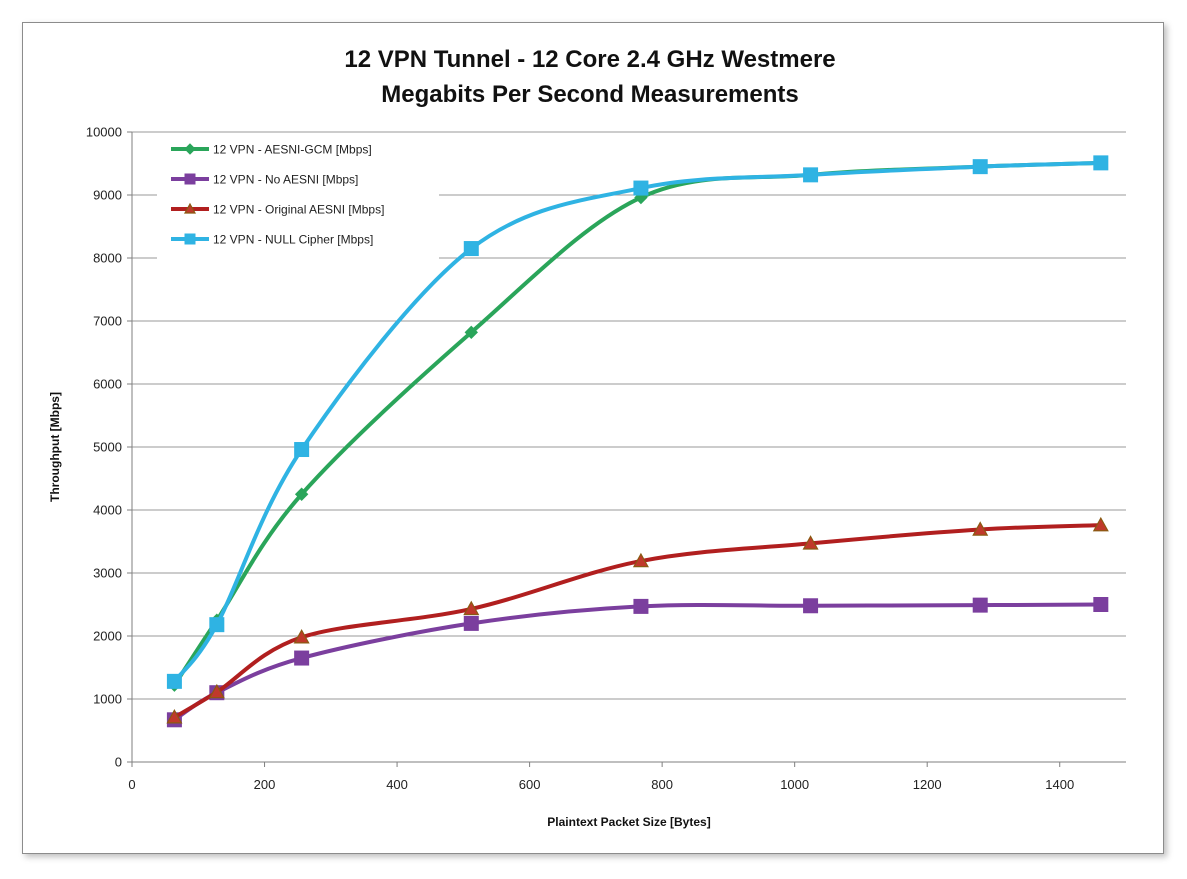 The height and width of the screenshot is (879, 1187). Describe the element at coordinates (397, 784) in the screenshot. I see `x-tick-label: 400` at that location.